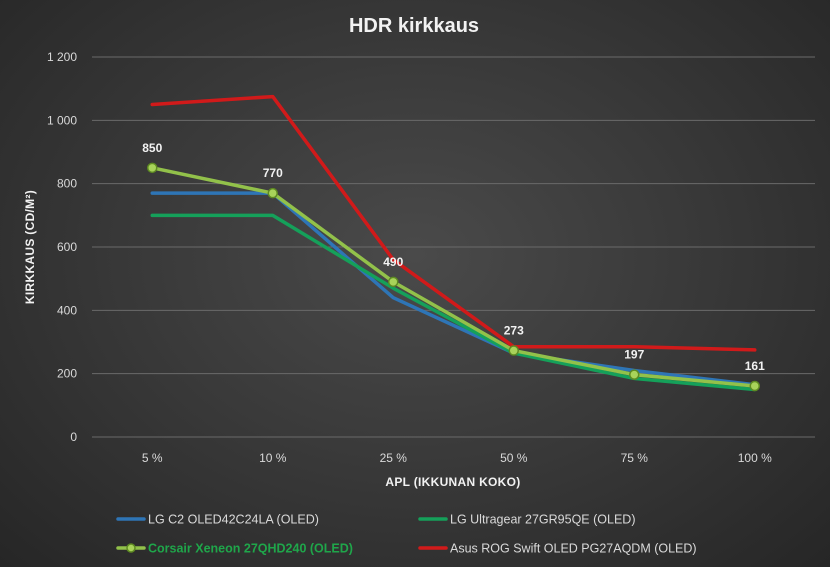 The width and height of the screenshot is (830, 567). Describe the element at coordinates (634, 355) in the screenshot. I see `data-label: 197` at that location.